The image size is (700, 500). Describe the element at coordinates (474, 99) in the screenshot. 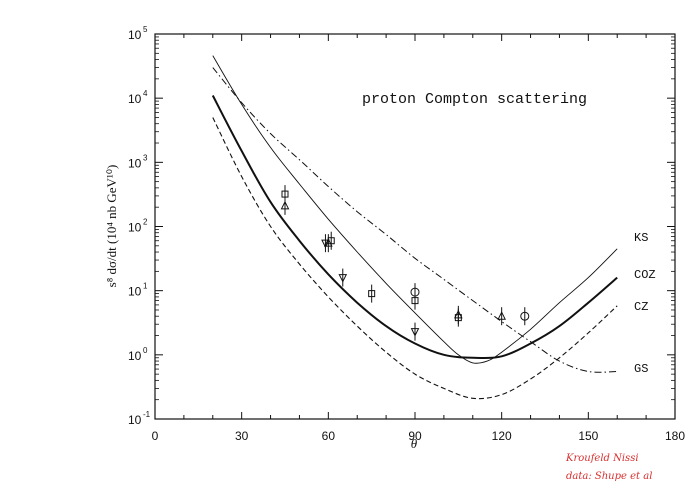

I see `chart-title: proton Compton scattering` at that location.